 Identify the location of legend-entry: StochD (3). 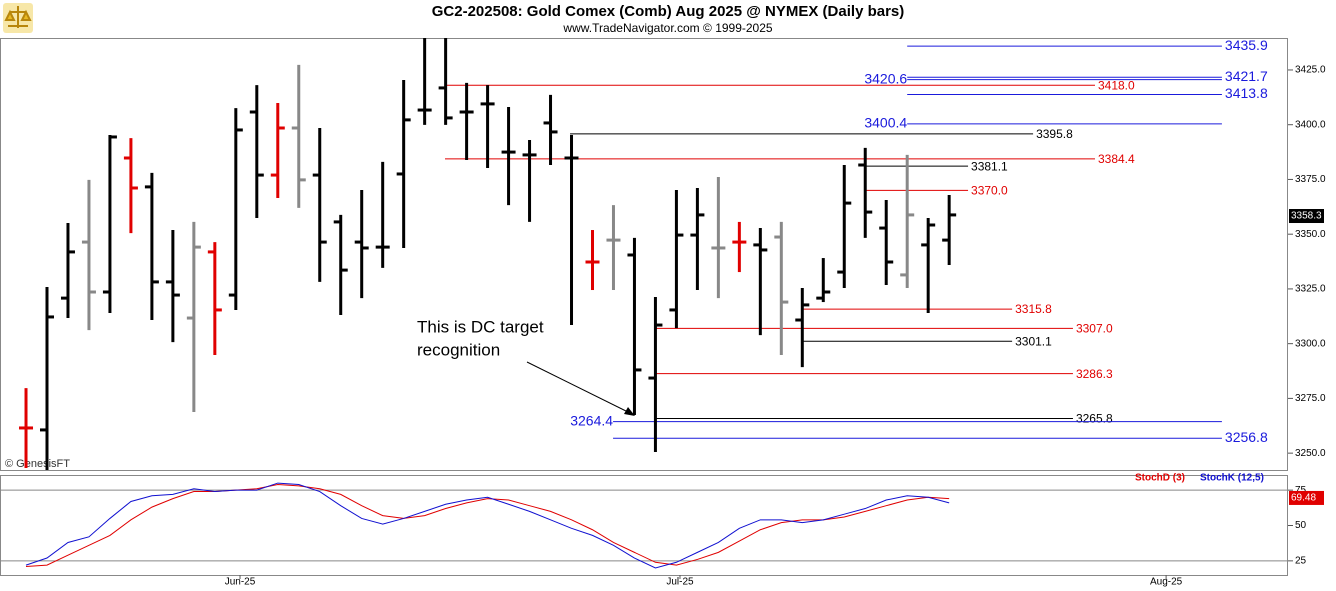
(1160, 478).